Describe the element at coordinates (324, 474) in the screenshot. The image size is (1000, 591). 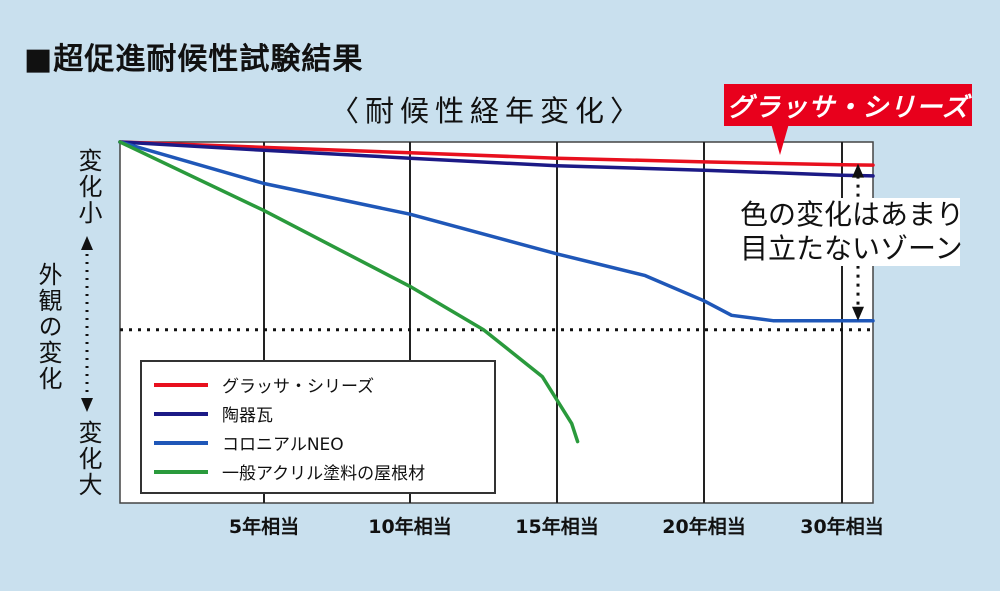
I see `legend-label: 一般アクリル塗料の屋根材` at that location.